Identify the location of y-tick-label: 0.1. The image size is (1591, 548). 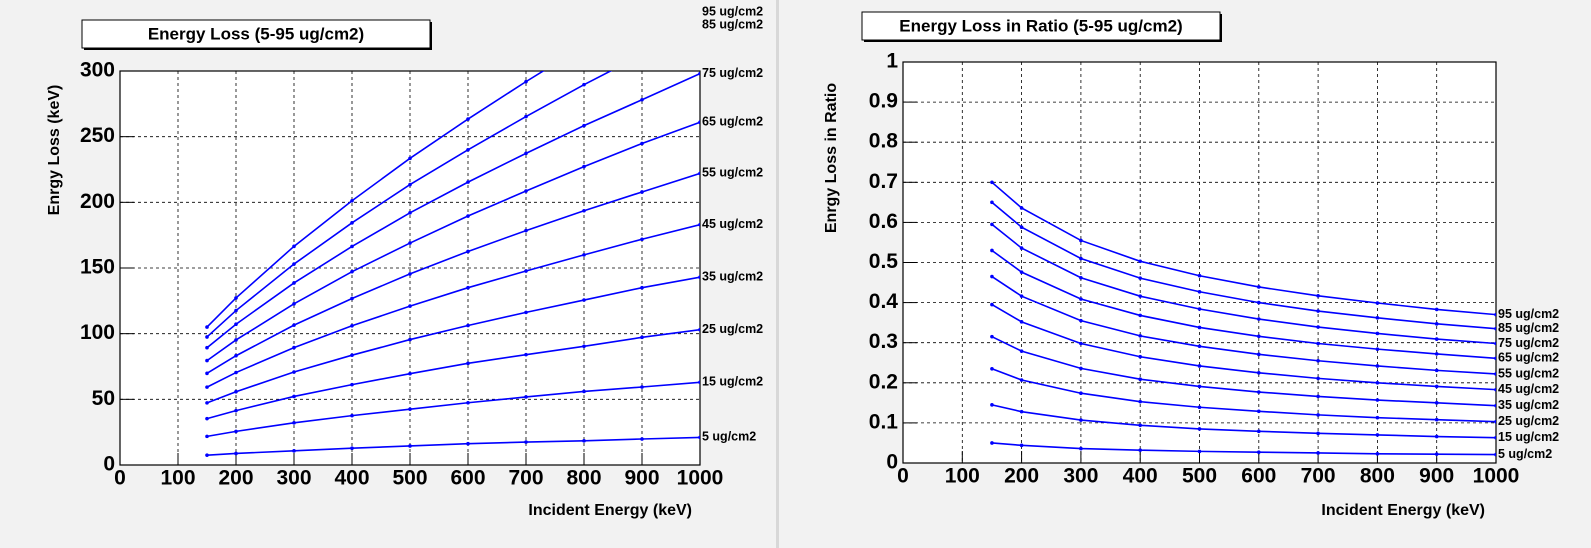
(884, 421).